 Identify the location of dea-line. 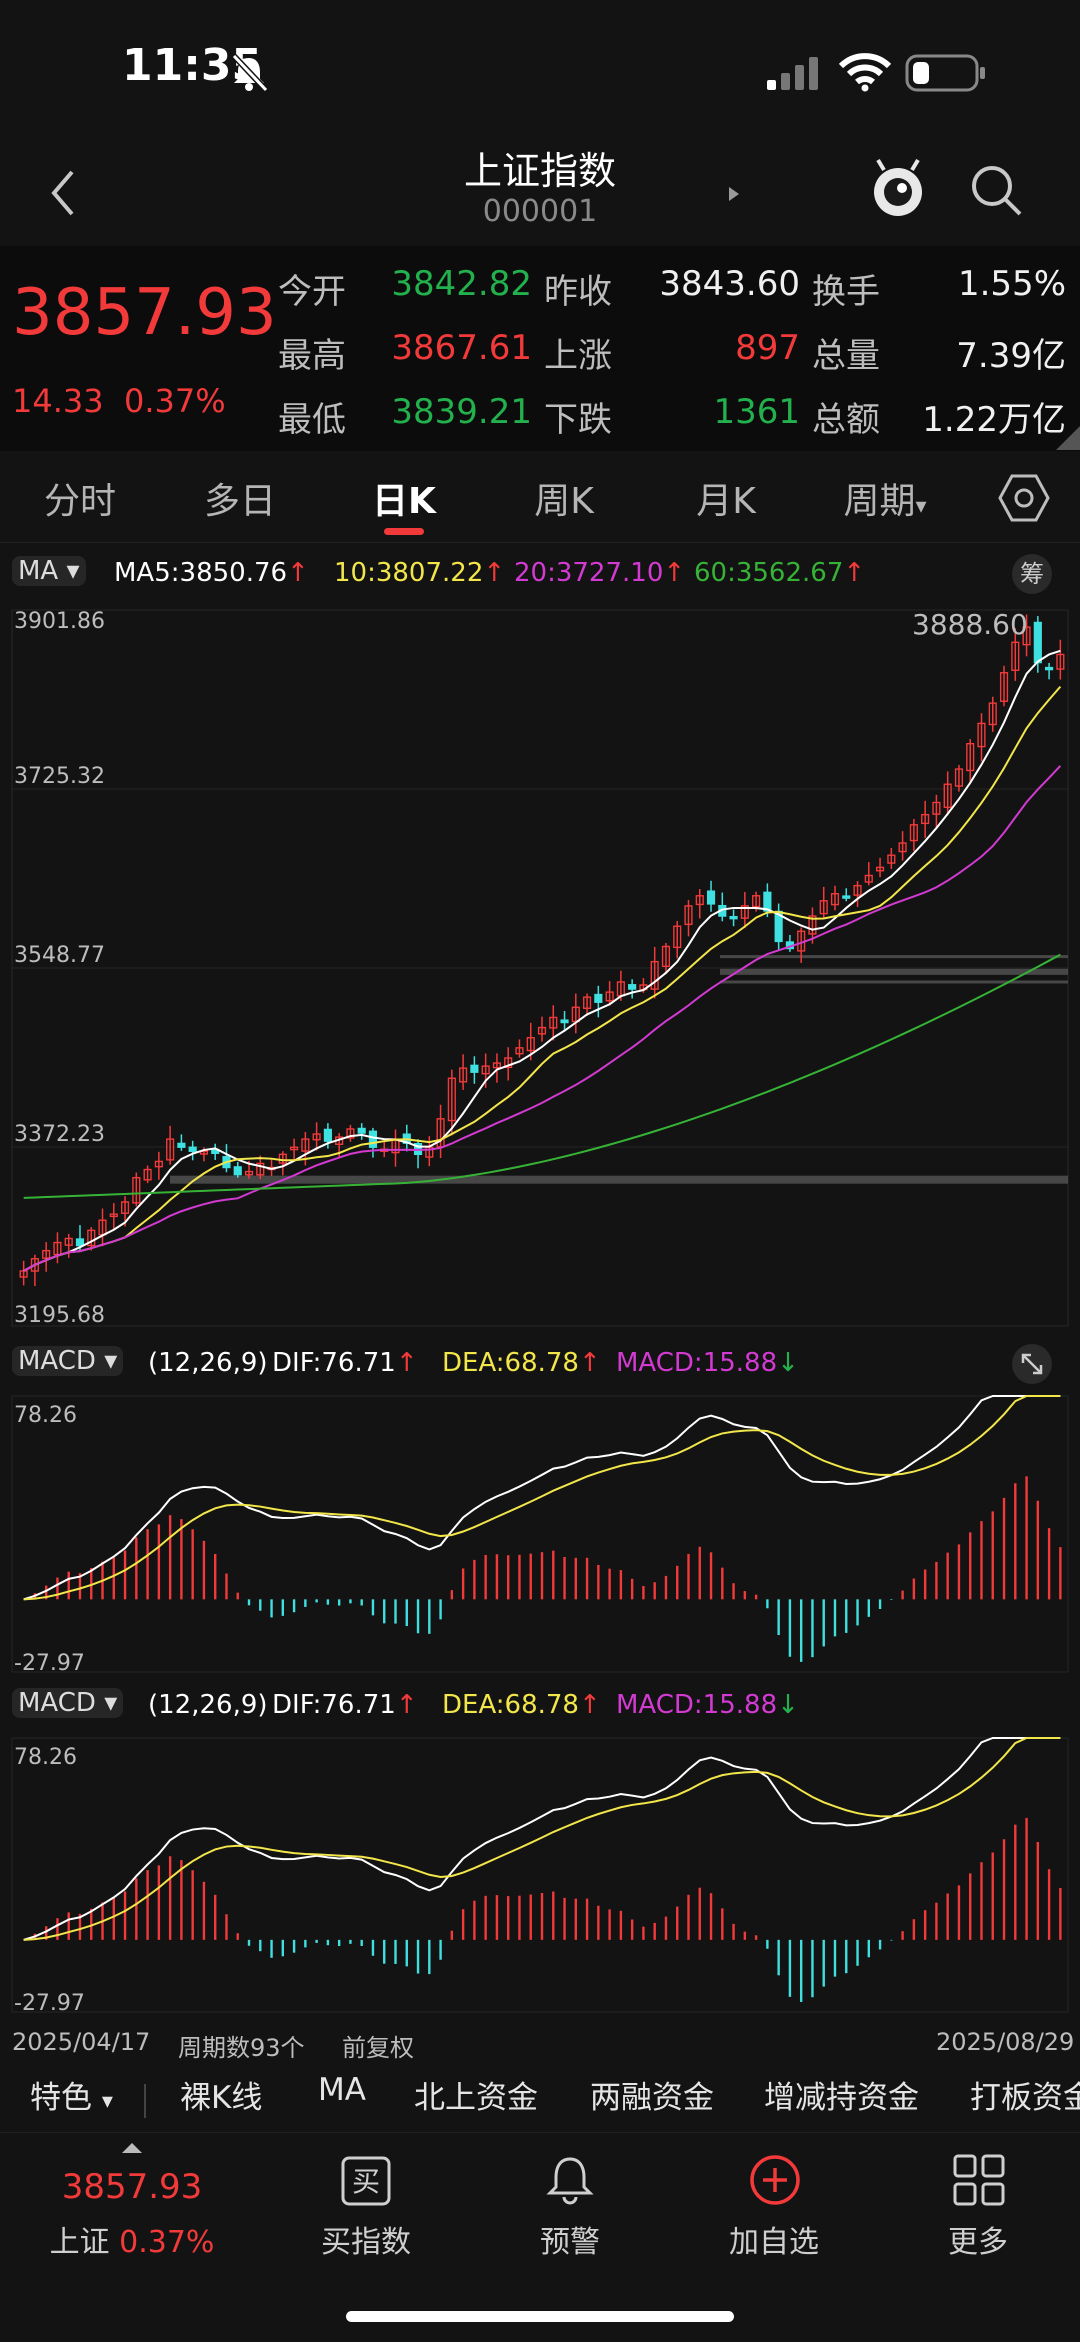
(542, 1839).